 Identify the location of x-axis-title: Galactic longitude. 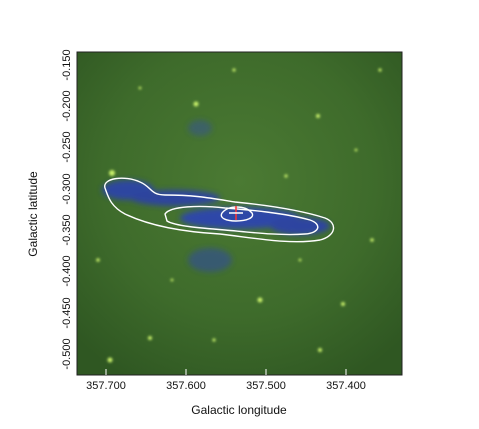
(239, 410).